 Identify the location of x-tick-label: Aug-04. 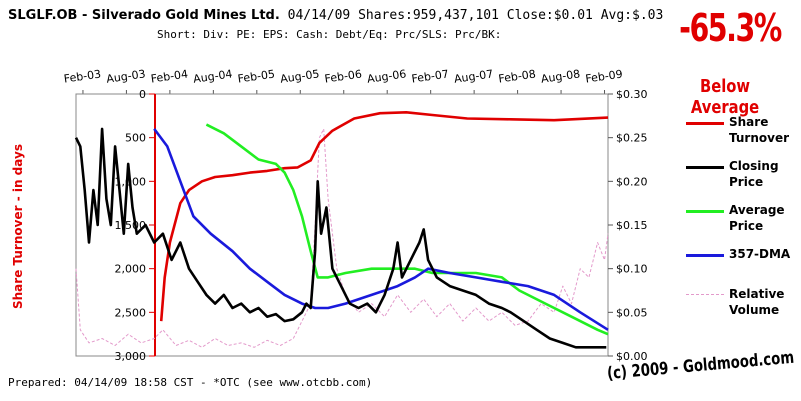
(212, 76).